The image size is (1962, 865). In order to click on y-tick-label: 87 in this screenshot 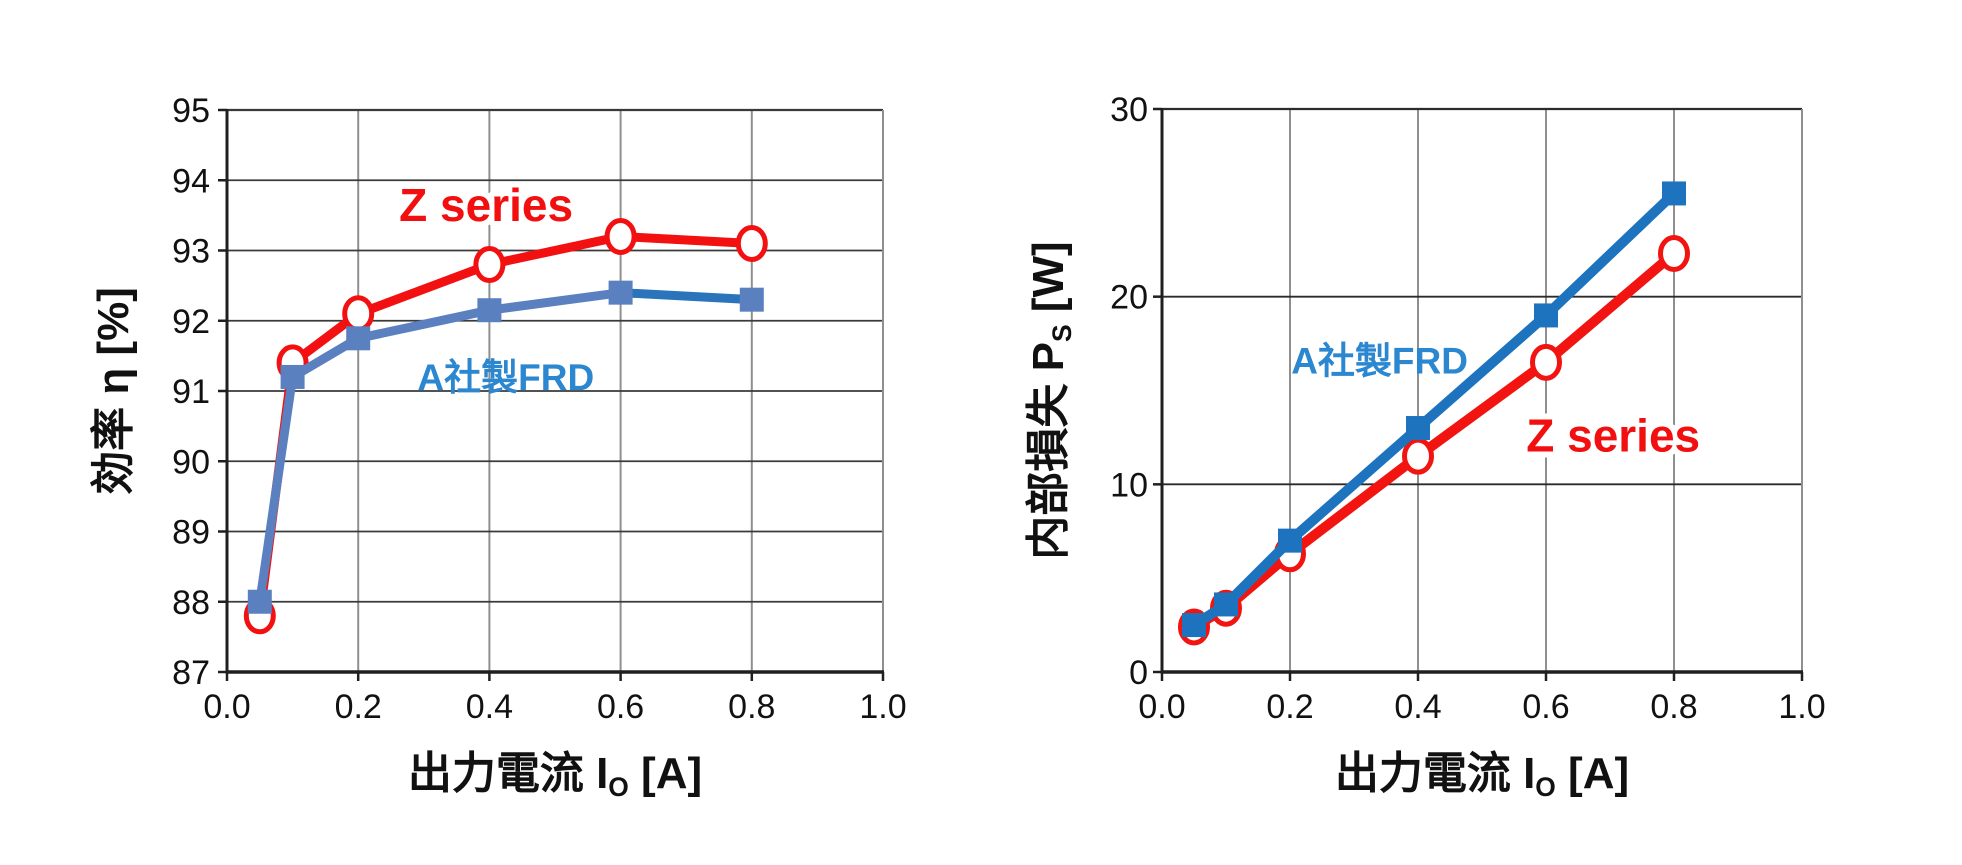, I will do `click(191, 673)`.